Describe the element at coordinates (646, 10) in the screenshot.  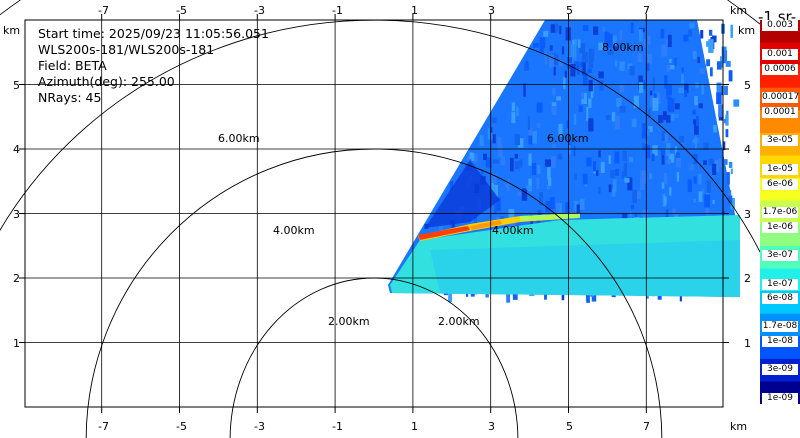
I see `x-tick-label: 7` at that location.